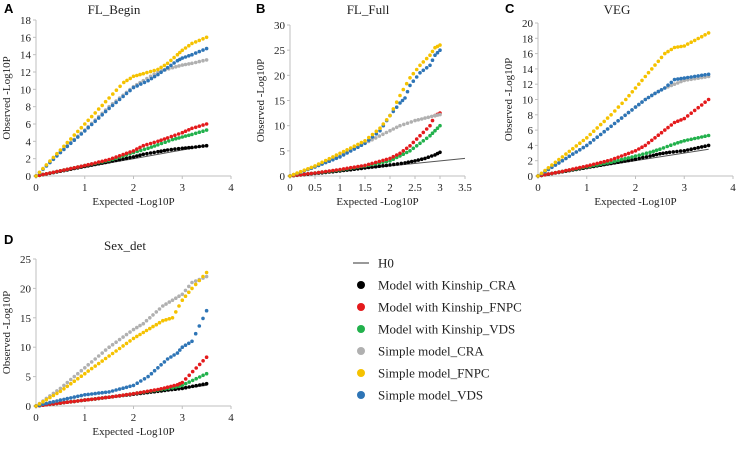 The image size is (738, 449). Describe the element at coordinates (8, 239) in the screenshot. I see `panel-letter: D` at that location.